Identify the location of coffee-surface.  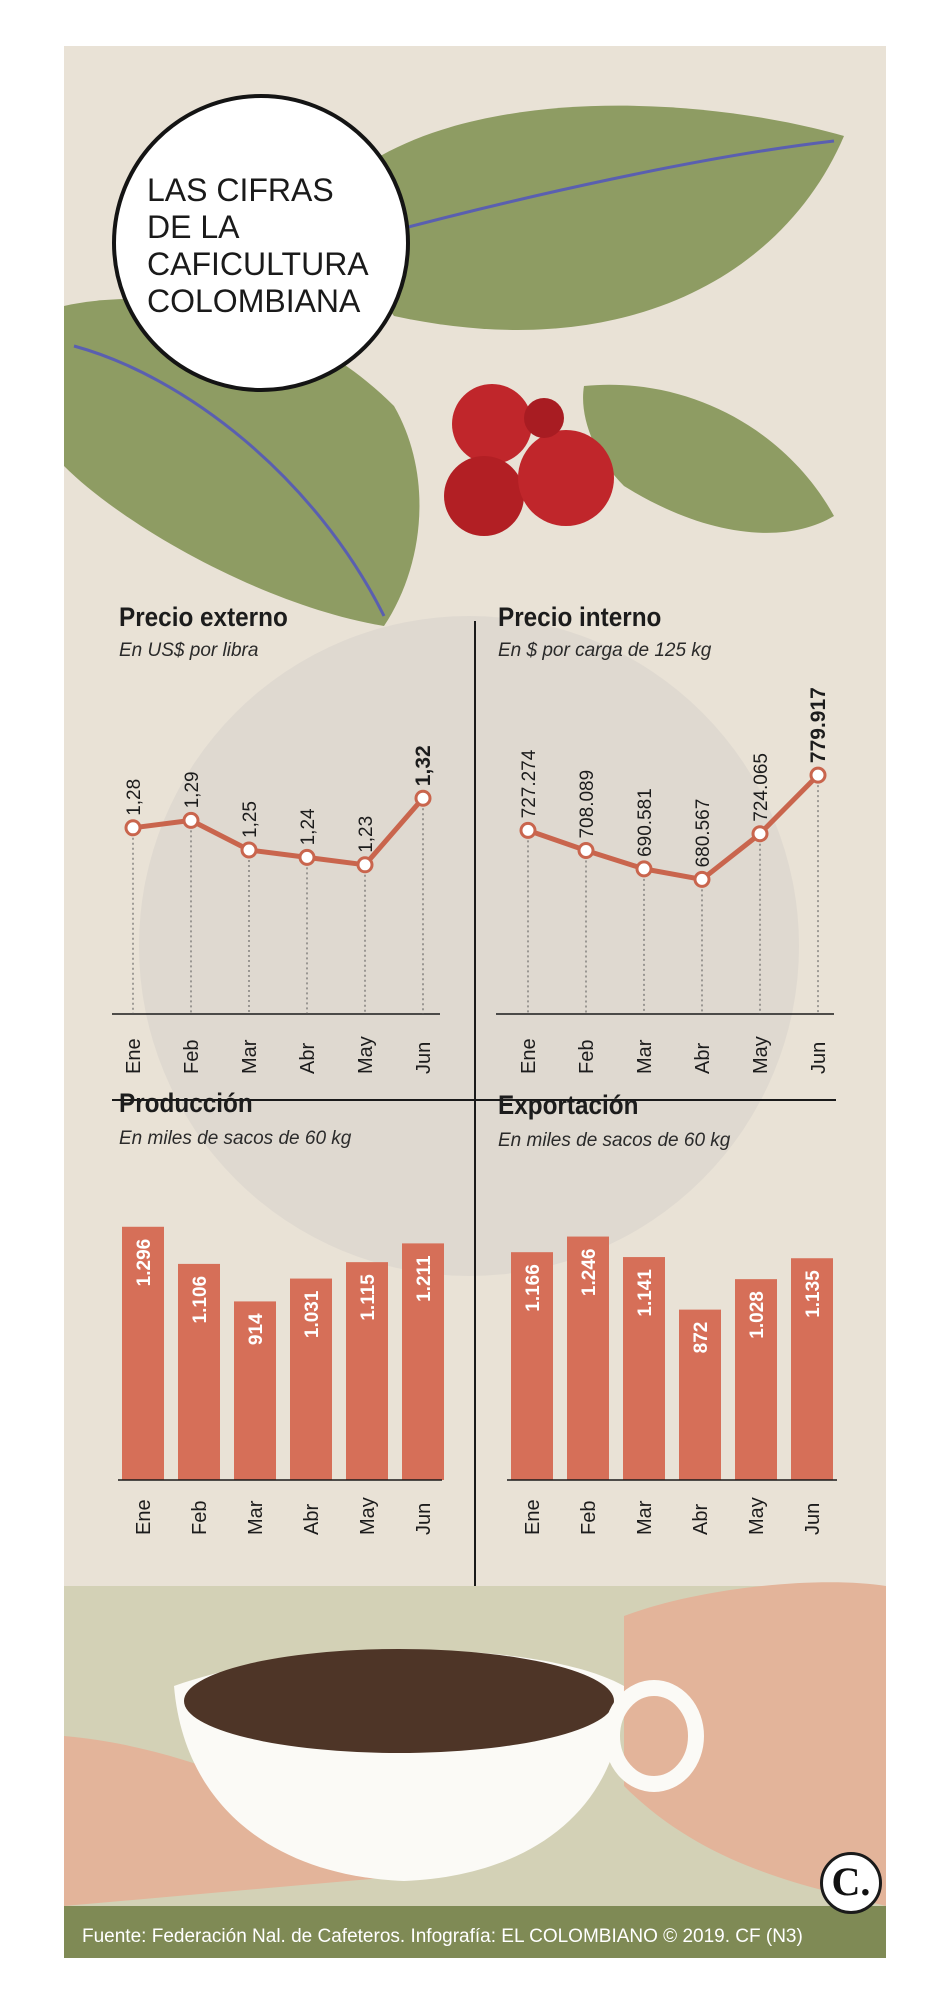
(399, 1701).